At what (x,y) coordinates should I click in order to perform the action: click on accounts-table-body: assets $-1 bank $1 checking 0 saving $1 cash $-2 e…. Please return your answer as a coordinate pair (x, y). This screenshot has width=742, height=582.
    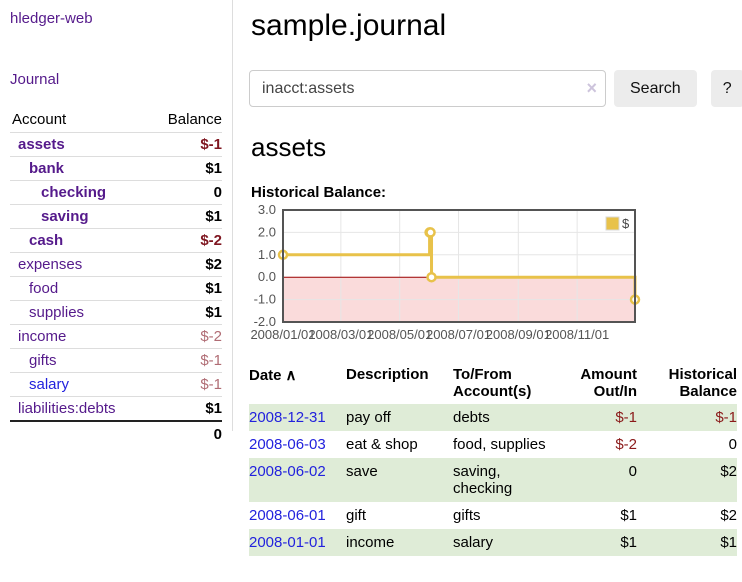
    Looking at the image, I should click on (116, 277).